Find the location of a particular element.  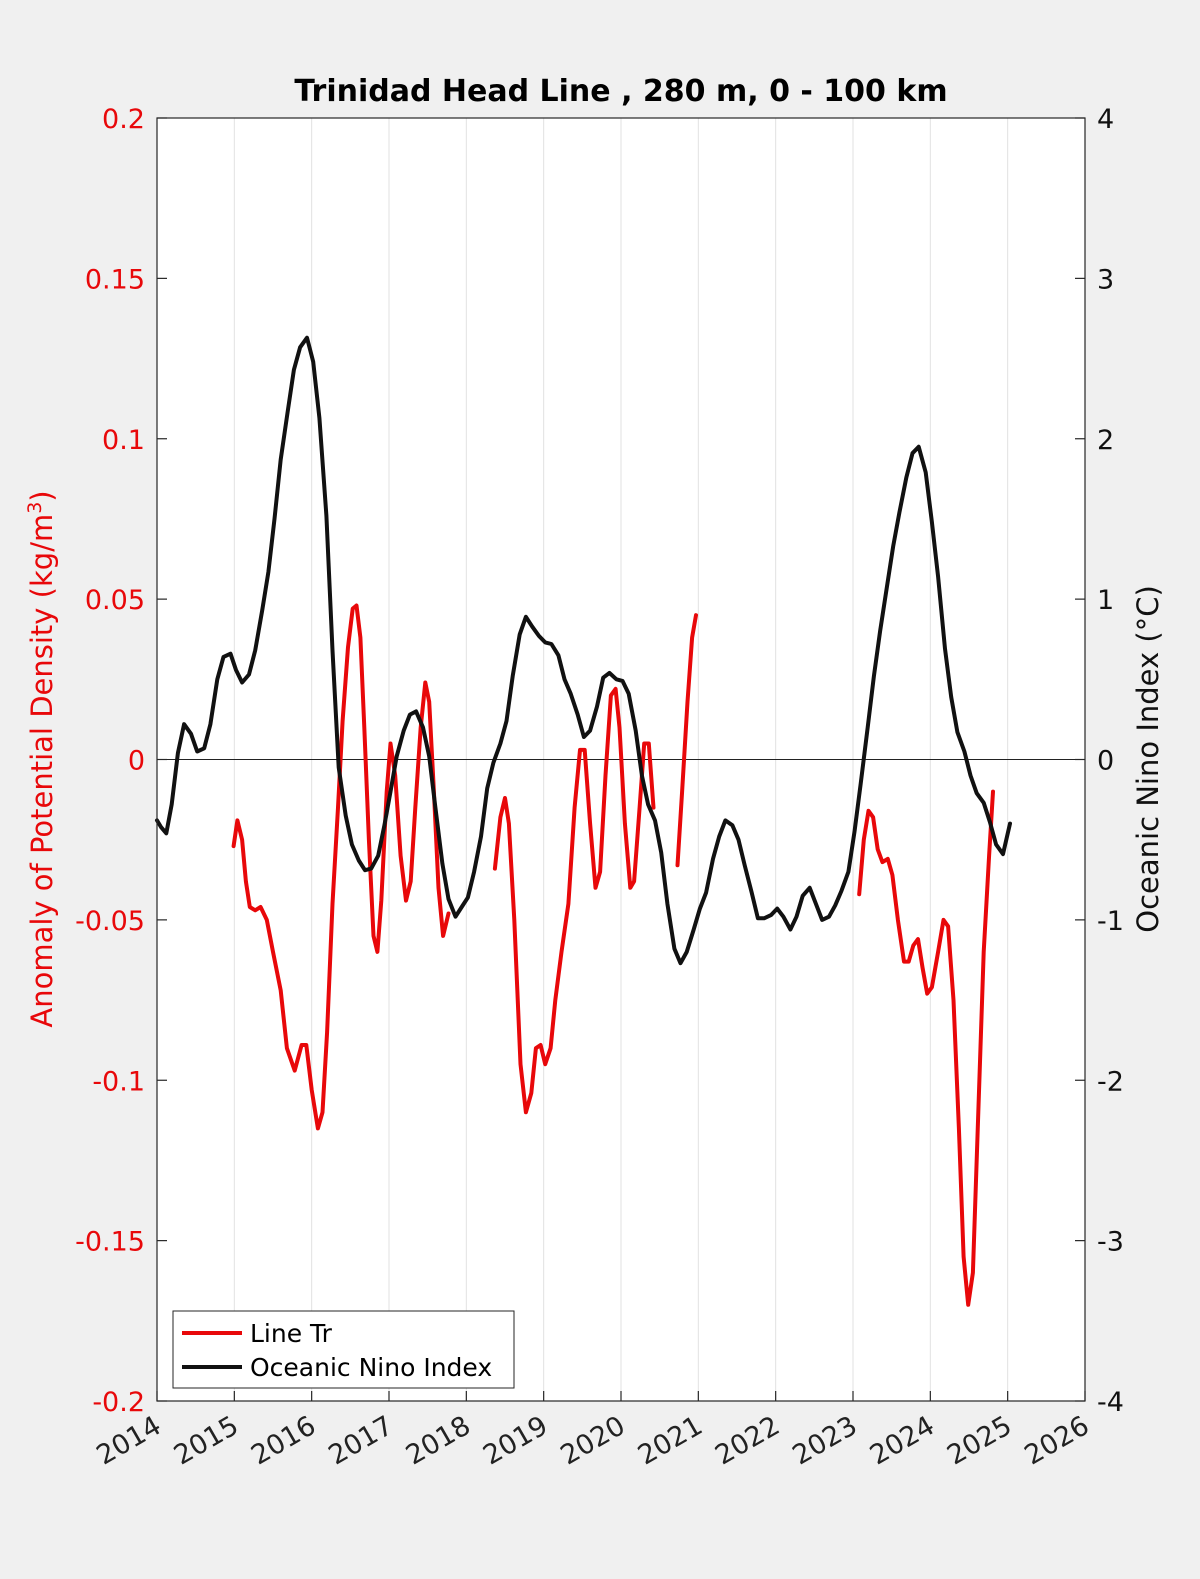

x-tick-label: 2026 is located at coordinates (1056, 1440).